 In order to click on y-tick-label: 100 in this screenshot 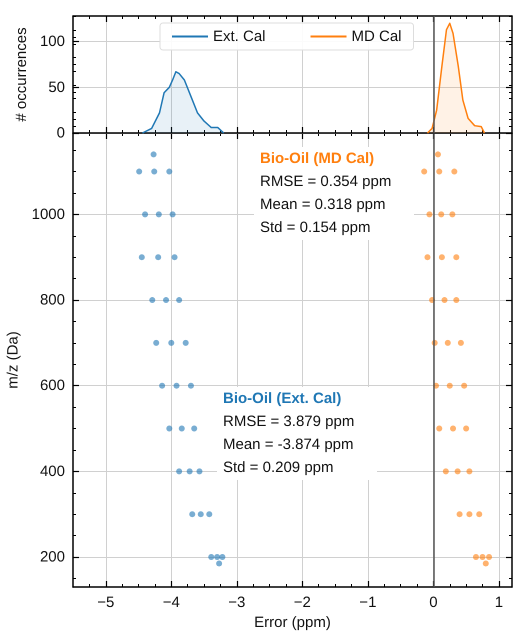, I will do `click(52, 41)`.